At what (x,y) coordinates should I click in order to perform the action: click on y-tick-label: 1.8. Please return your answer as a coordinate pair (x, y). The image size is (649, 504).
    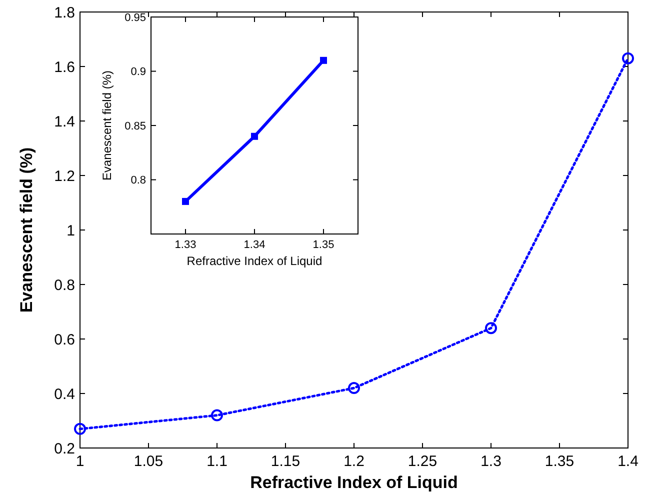
    Looking at the image, I should click on (64, 13).